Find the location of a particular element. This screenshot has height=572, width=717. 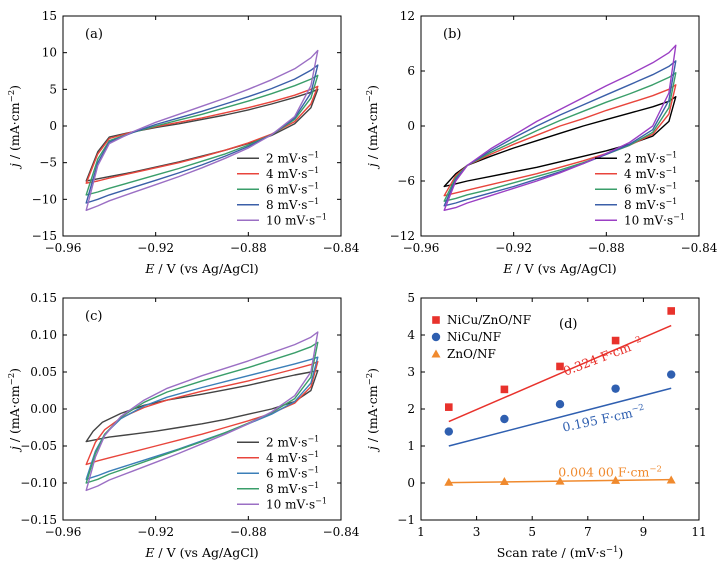

legend-label: NiCu/ZnO/NF is located at coordinates (489, 320).